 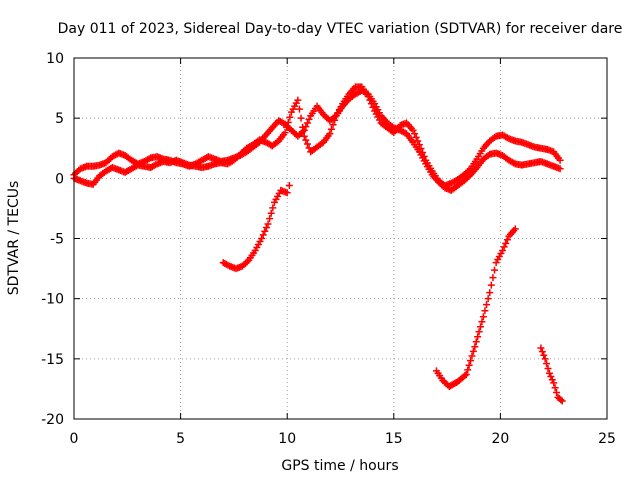 I want to click on x-tick-label: 0, so click(x=74, y=439).